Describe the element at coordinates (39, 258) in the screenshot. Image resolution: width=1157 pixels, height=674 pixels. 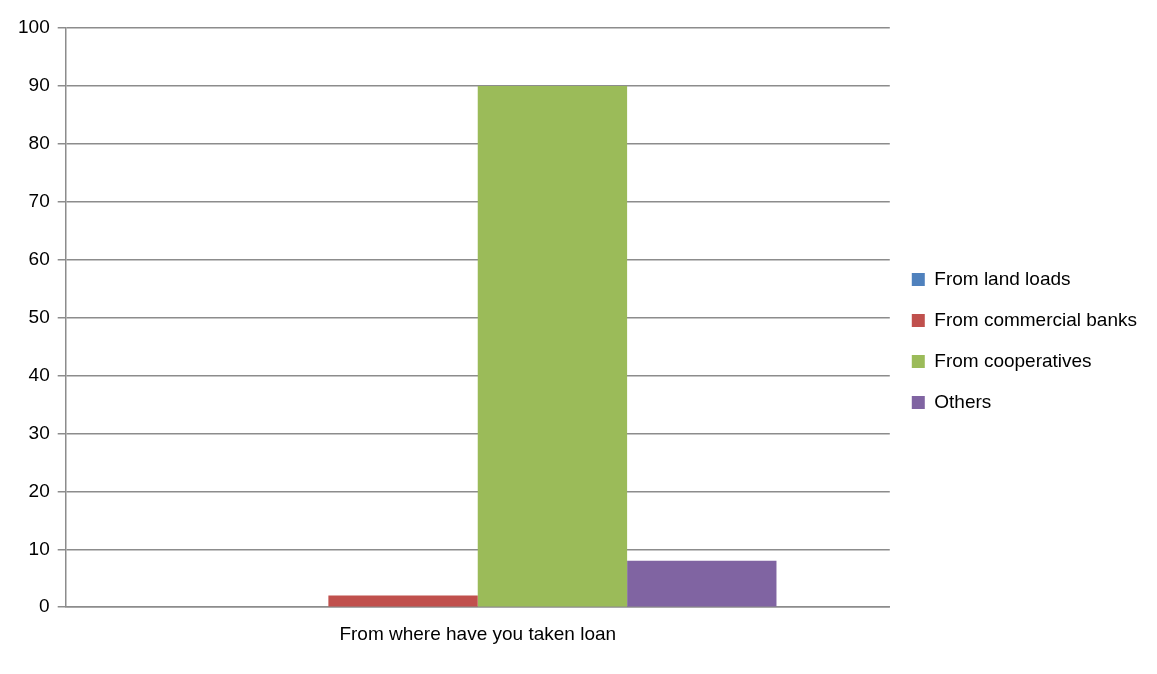
I see `y-tick-label: 60` at that location.